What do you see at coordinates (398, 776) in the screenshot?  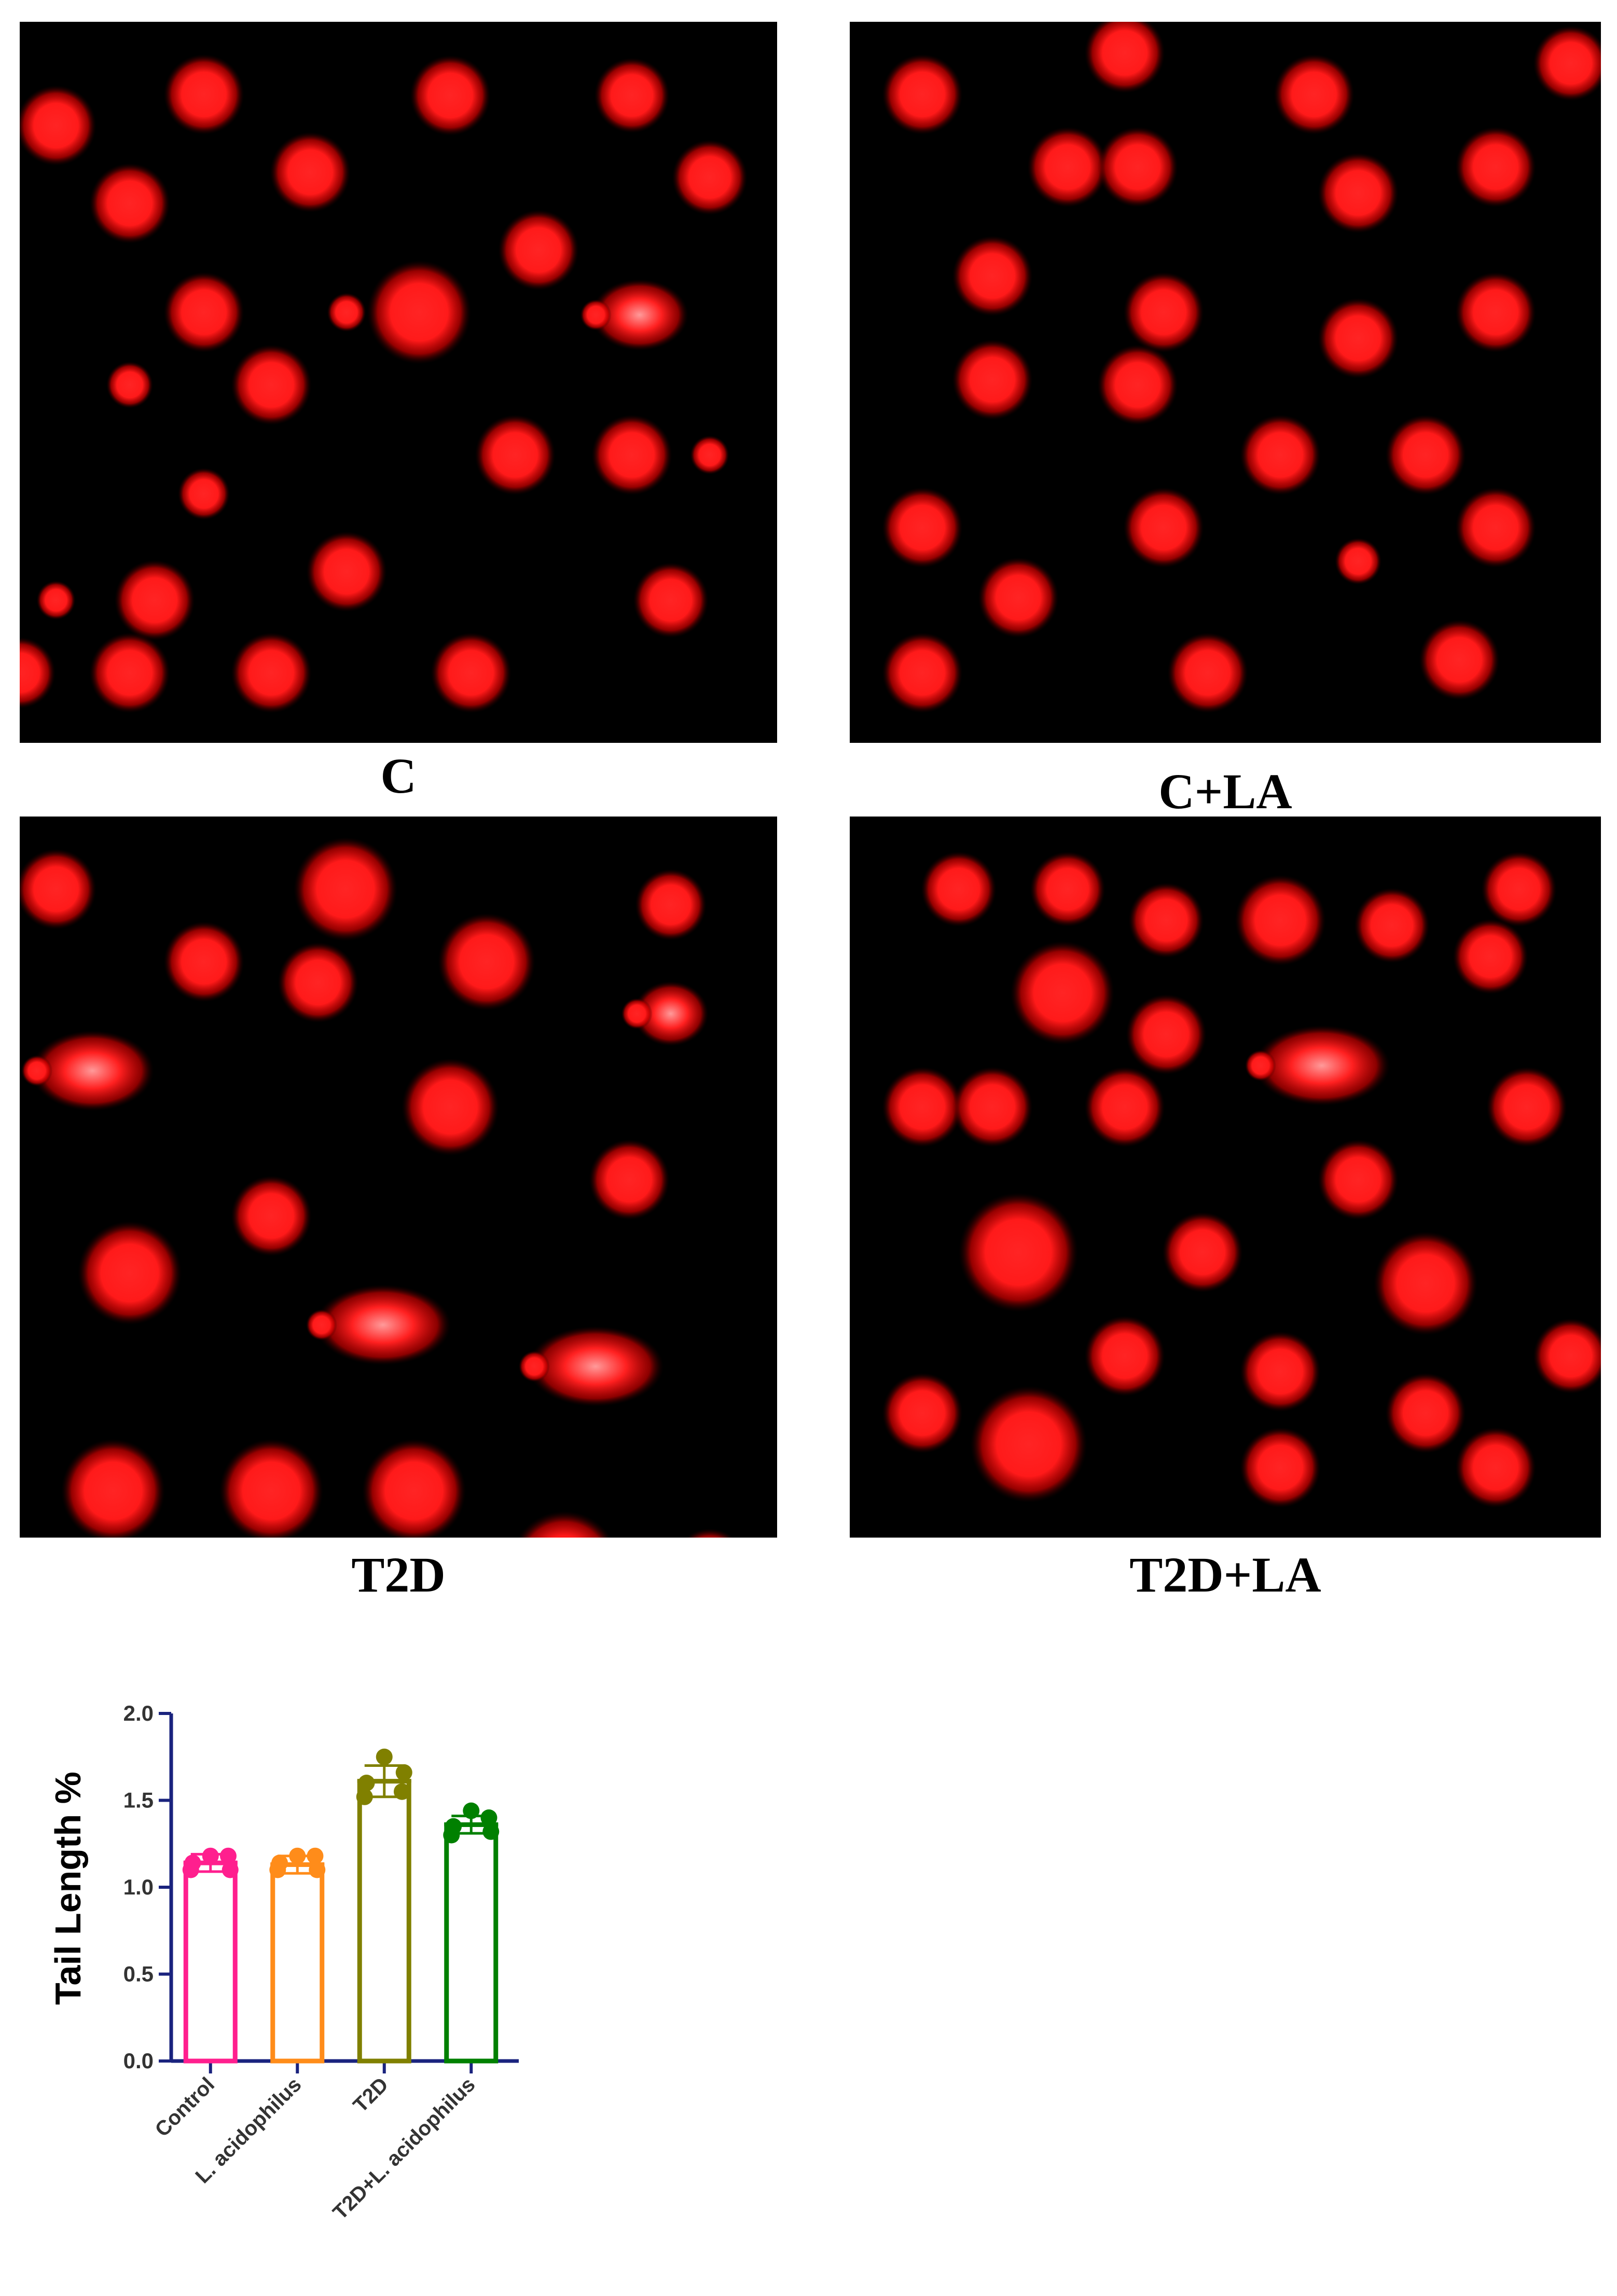 I see `panel-label-c: C` at bounding box center [398, 776].